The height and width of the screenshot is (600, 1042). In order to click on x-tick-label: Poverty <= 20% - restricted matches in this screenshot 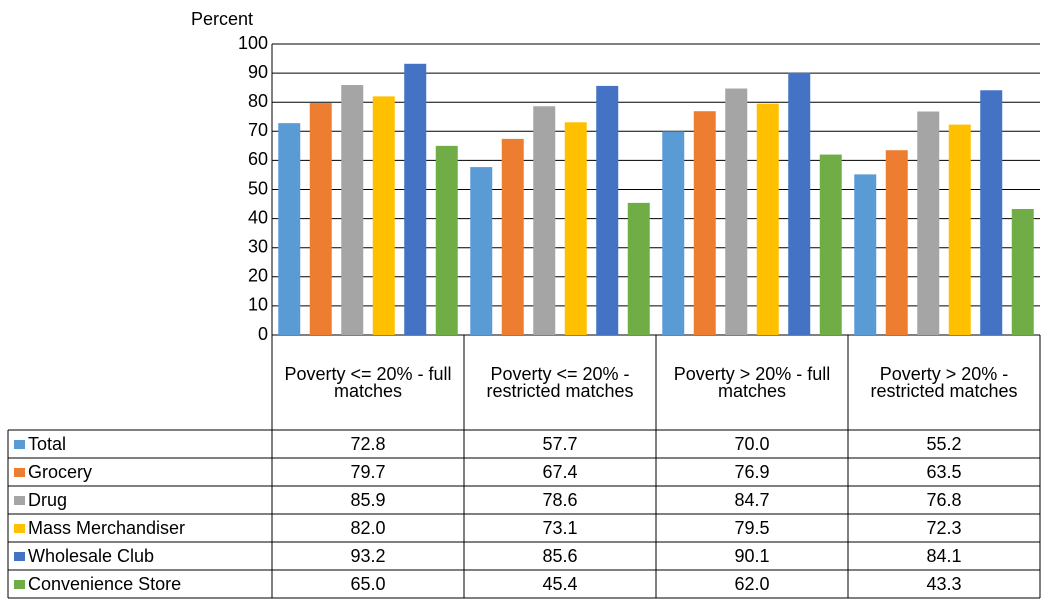, I will do `click(560, 382)`.